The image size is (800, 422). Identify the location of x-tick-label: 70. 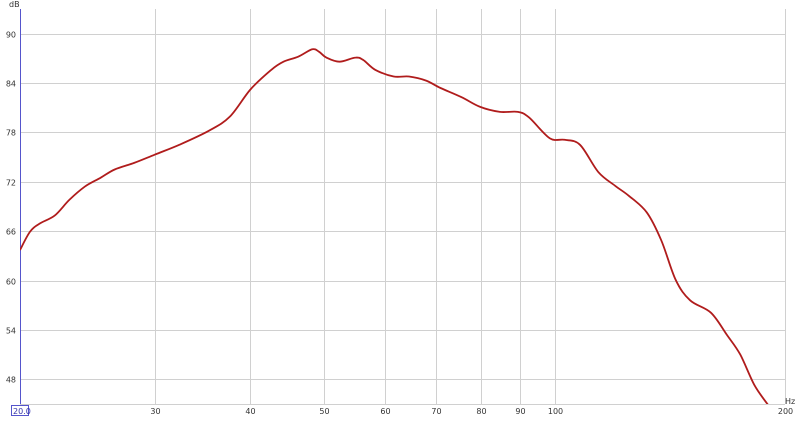
(436, 411).